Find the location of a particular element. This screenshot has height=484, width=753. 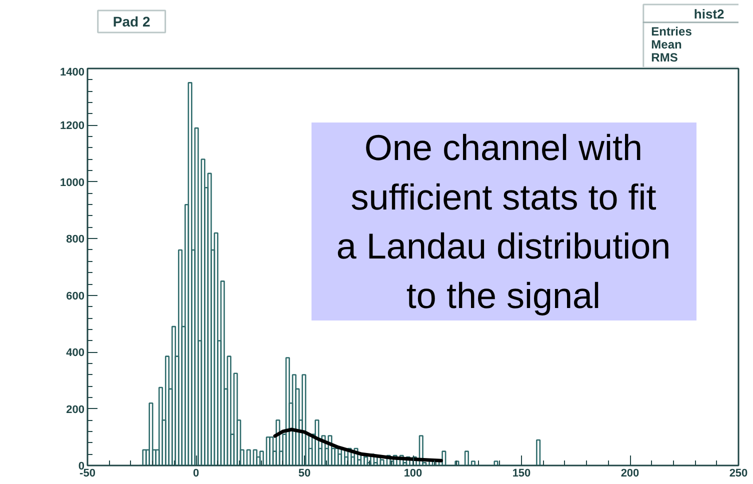

x-tick-label: 0 is located at coordinates (196, 474).